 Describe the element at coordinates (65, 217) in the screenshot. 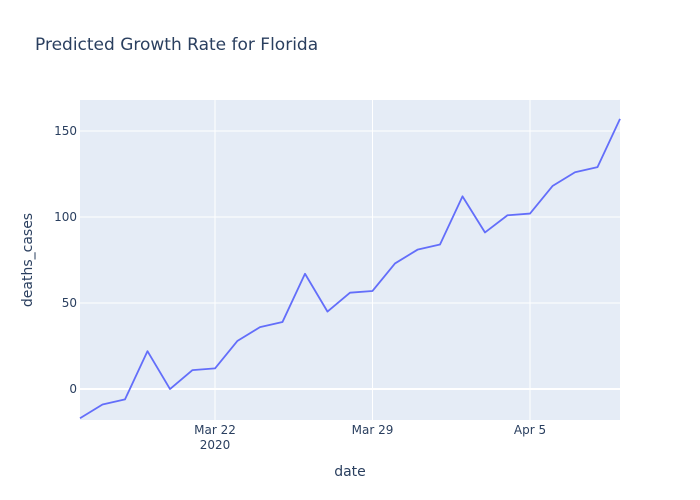

I see `y-tick-label: 100` at that location.